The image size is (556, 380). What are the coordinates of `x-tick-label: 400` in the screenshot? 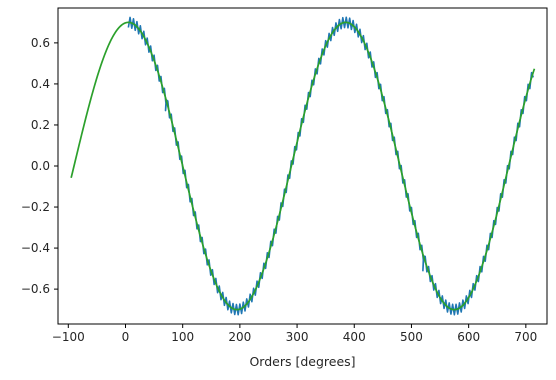 It's located at (354, 337).